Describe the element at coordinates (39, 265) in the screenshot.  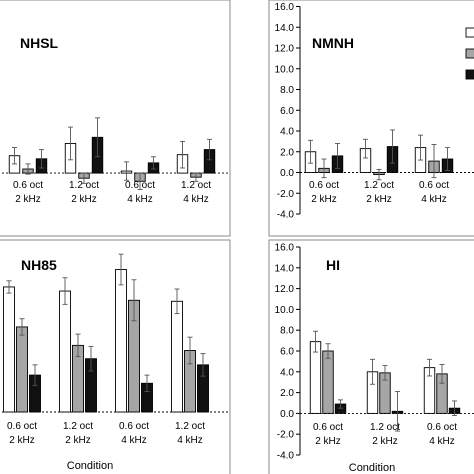
I see `panel-title: NH85` at that location.